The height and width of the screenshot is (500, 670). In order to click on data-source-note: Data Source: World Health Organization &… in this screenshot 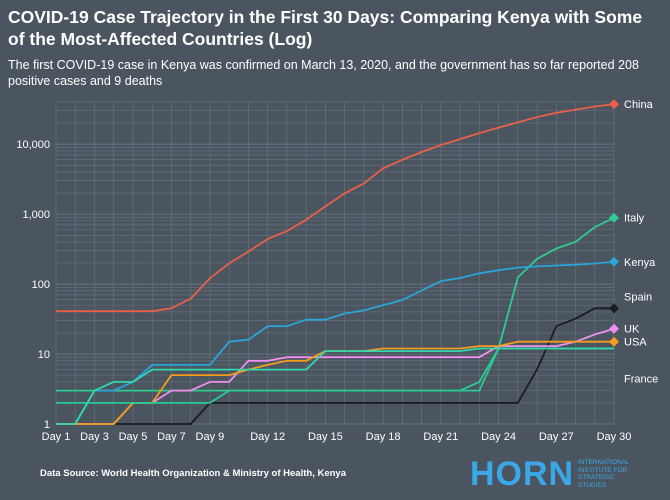, I will do `click(193, 473)`.